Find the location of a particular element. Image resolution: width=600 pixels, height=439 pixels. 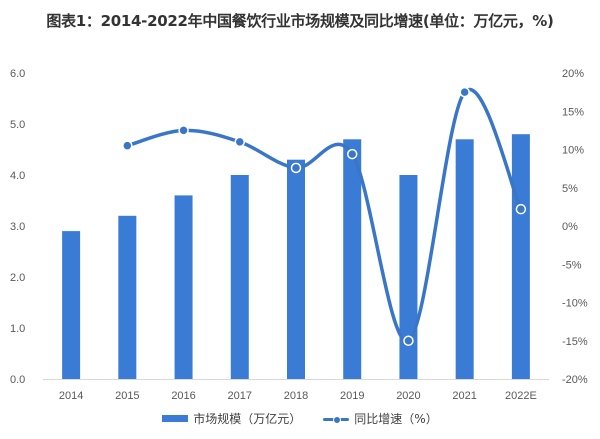

left-y-tick: 6.0 is located at coordinates (17, 74).